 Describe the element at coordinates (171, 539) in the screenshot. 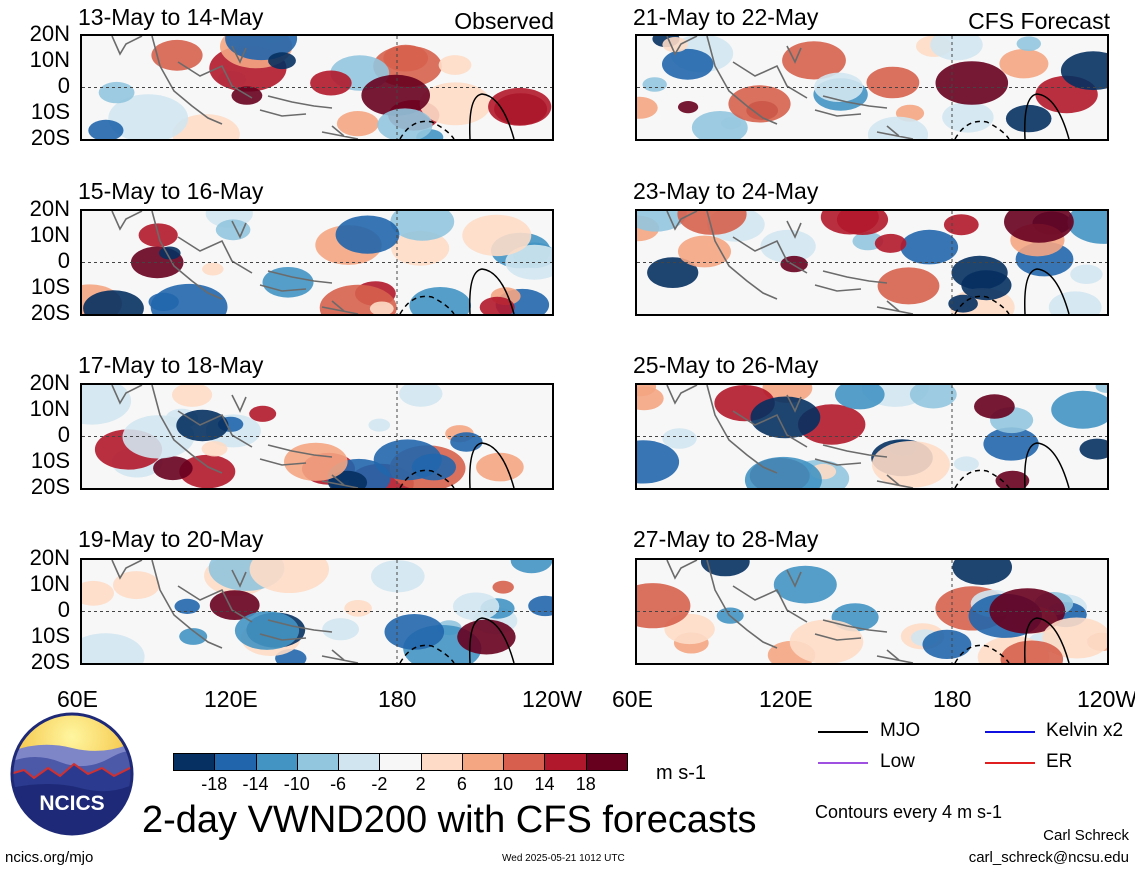

I see `panel-title: 19-May to 20-May` at that location.